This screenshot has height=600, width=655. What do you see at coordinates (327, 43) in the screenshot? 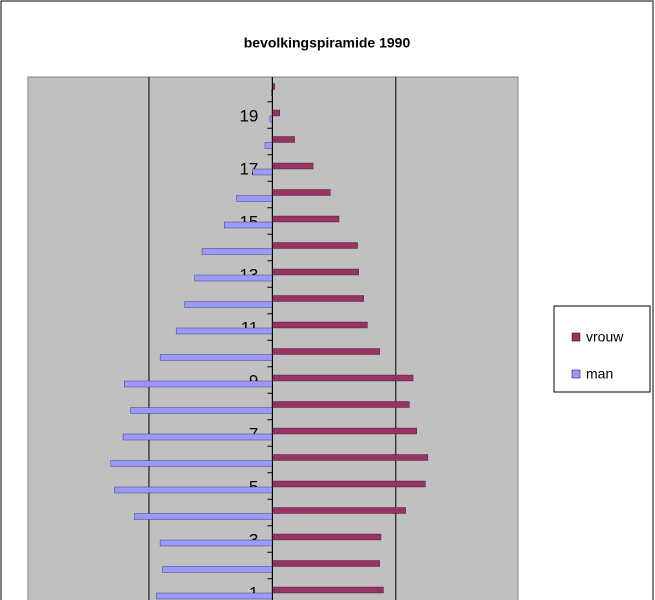
I see `chart-title: bevolkingspiramide 1990` at bounding box center [327, 43].